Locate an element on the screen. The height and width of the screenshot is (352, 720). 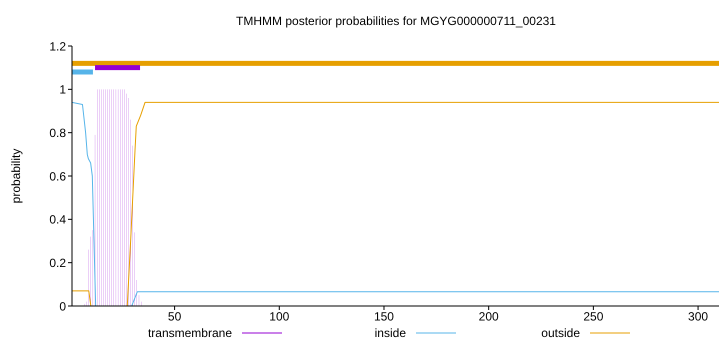
legend-label: transmembrane is located at coordinates (190, 333).